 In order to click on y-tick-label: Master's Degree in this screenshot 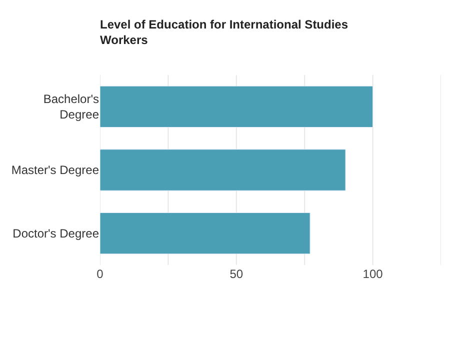, I will do `click(55, 170)`.